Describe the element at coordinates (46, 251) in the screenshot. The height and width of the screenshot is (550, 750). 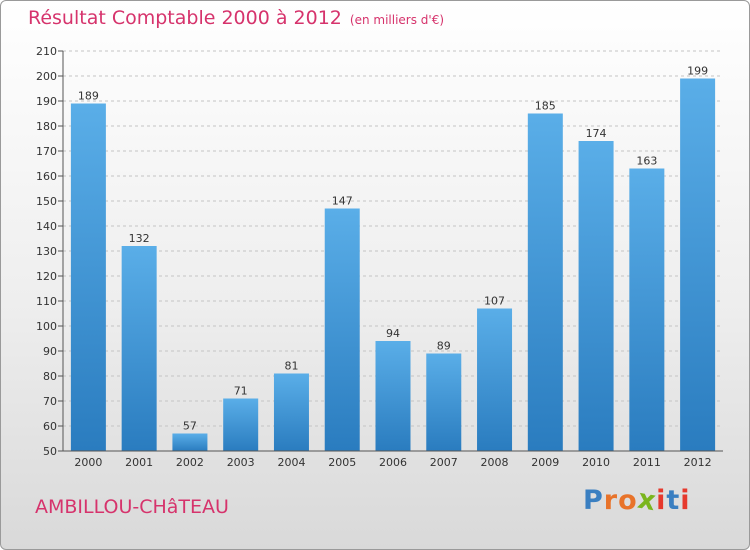
I see `y-tick-label: 130` at that location.